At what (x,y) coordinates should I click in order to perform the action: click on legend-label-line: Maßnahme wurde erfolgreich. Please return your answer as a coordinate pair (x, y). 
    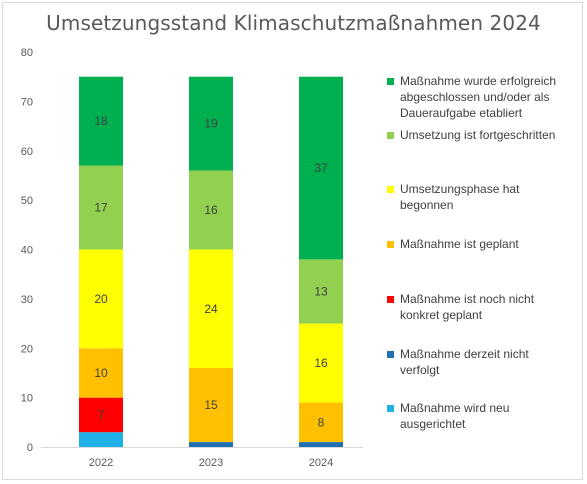
    Looking at the image, I should click on (478, 81).